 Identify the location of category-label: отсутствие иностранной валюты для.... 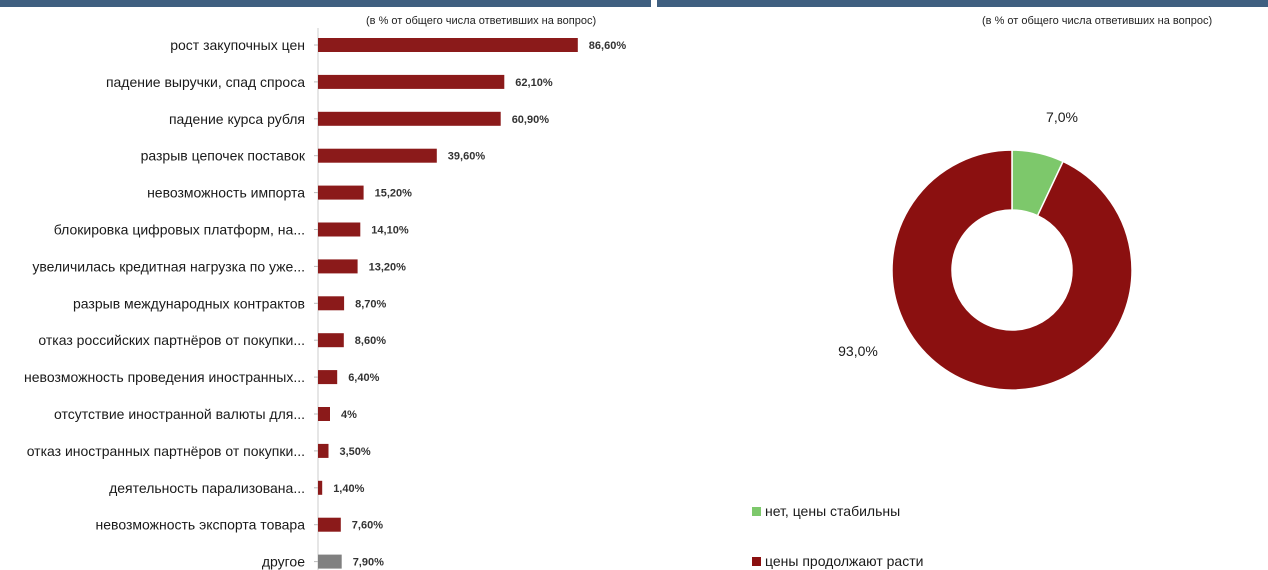
(179, 414).